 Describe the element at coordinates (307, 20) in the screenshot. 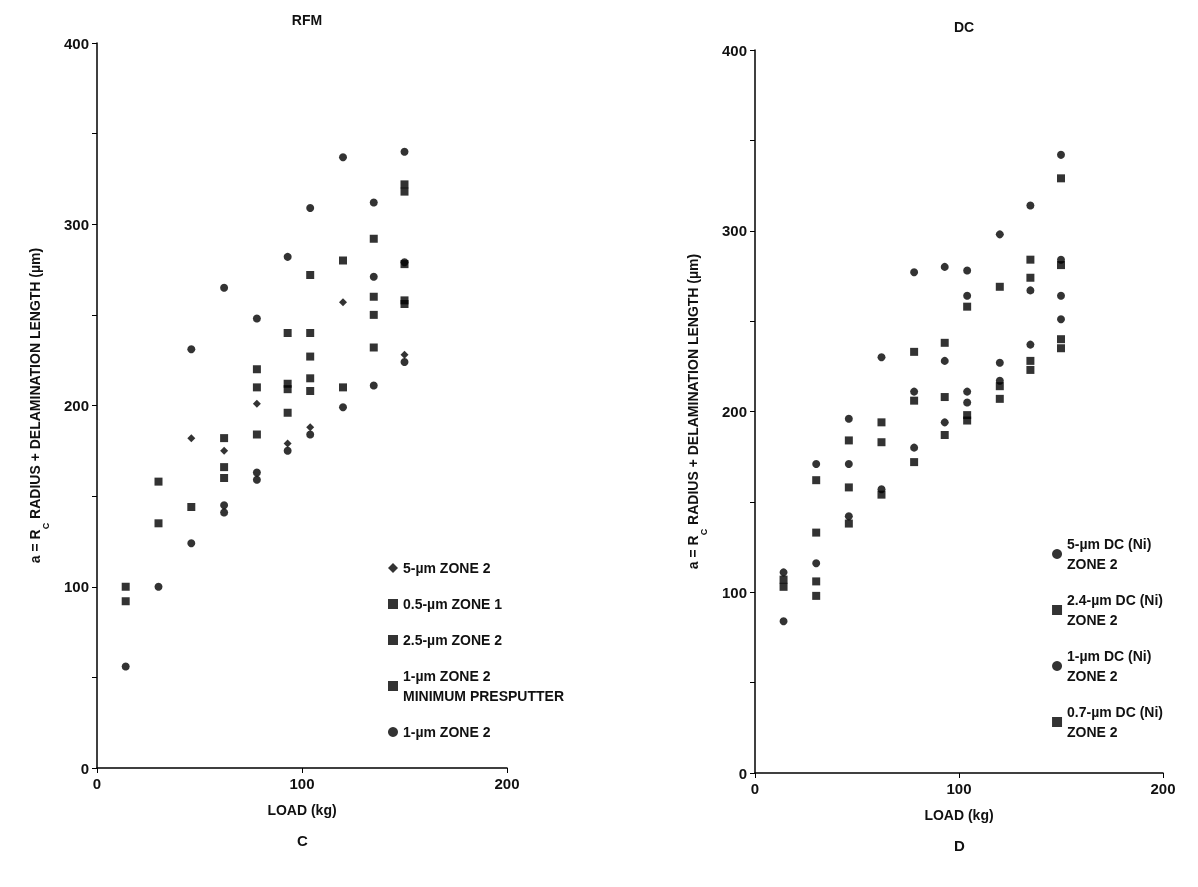

I see `chart-title: RFM` at that location.